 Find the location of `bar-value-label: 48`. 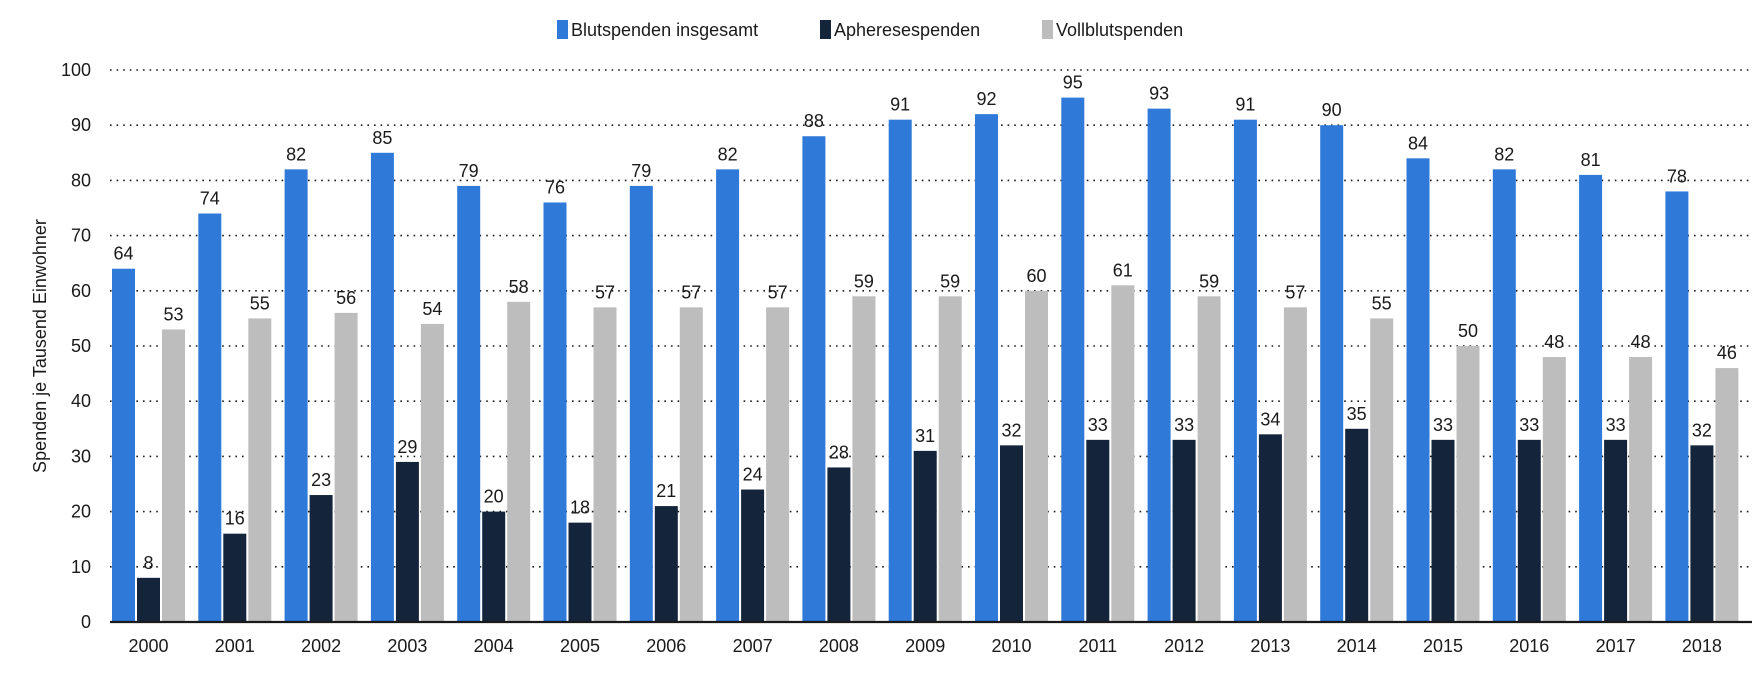

bar-value-label: 48 is located at coordinates (1554, 342).